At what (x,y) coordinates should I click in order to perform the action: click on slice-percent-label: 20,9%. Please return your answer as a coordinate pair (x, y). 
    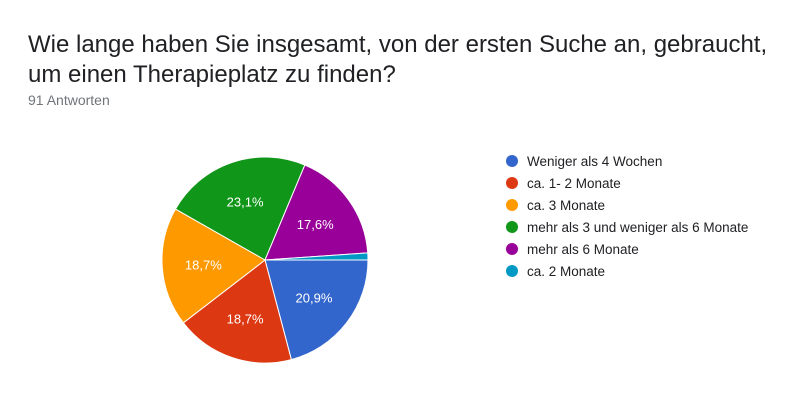
    Looking at the image, I should click on (314, 298).